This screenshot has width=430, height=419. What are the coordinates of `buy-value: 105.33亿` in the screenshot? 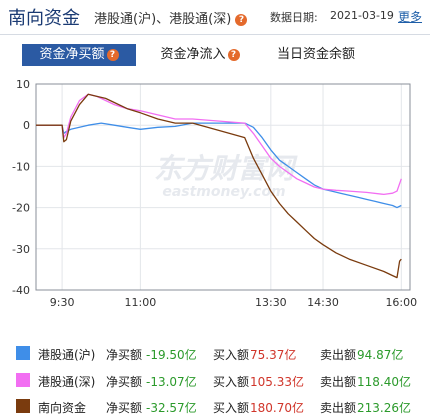 It's located at (277, 382).